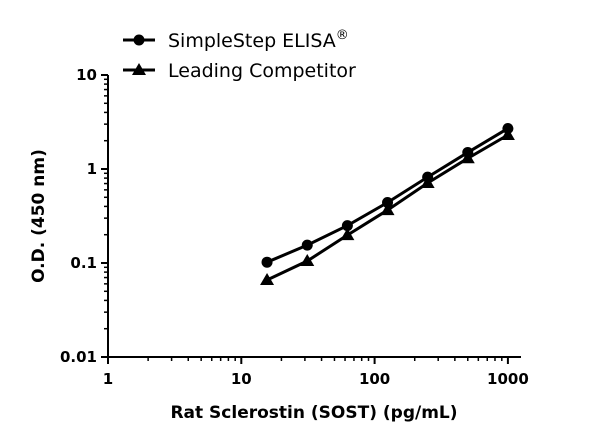  Describe the element at coordinates (241, 379) in the screenshot. I see `x-tick-label: 10` at that location.